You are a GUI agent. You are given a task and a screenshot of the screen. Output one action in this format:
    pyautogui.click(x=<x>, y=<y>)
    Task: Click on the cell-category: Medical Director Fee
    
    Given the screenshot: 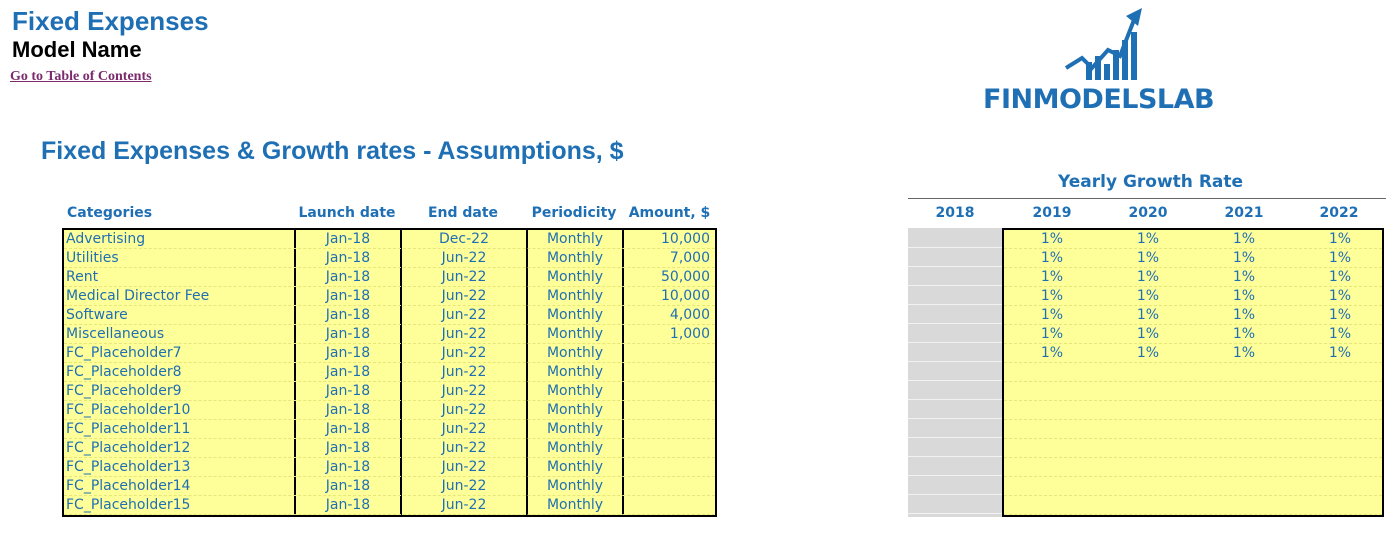 What is the action you would take?
    pyautogui.click(x=138, y=296)
    